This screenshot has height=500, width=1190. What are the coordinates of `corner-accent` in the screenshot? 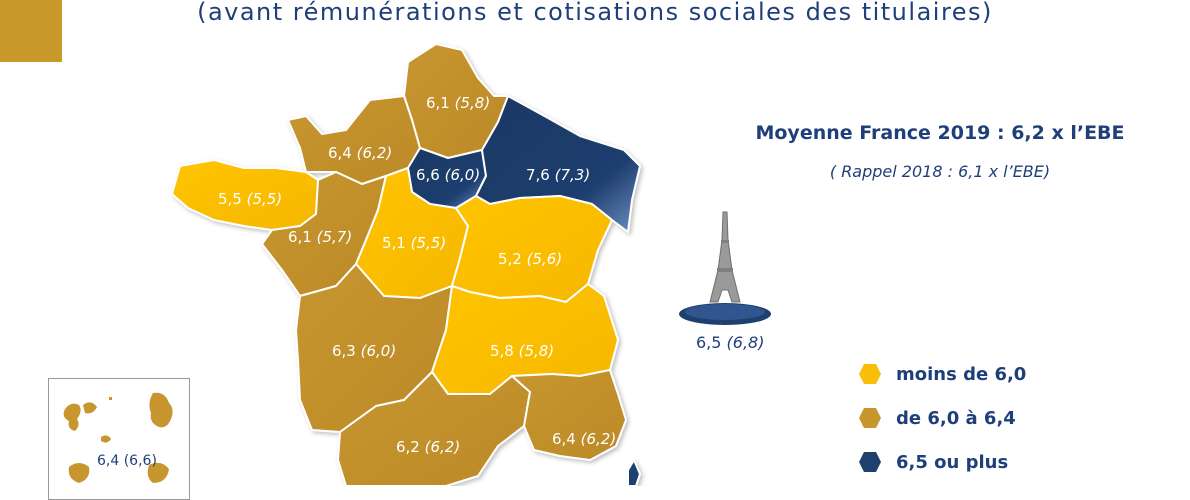 It's located at (31, 31).